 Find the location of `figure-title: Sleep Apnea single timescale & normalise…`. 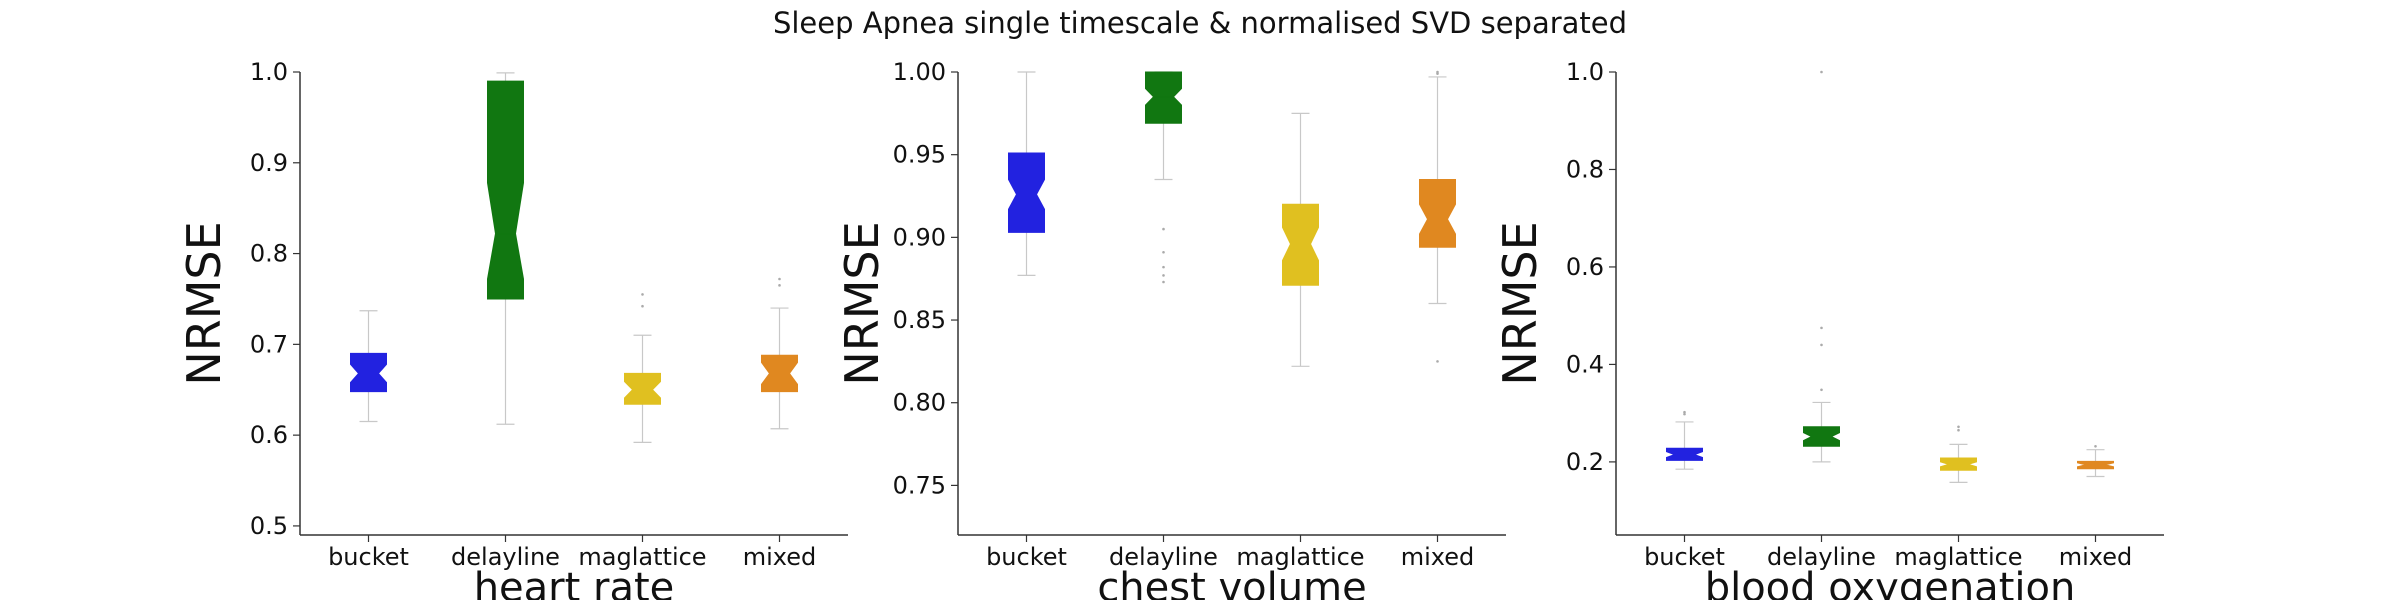

figure-title: Sleep Apnea single timescale & normalise… is located at coordinates (1200, 23).